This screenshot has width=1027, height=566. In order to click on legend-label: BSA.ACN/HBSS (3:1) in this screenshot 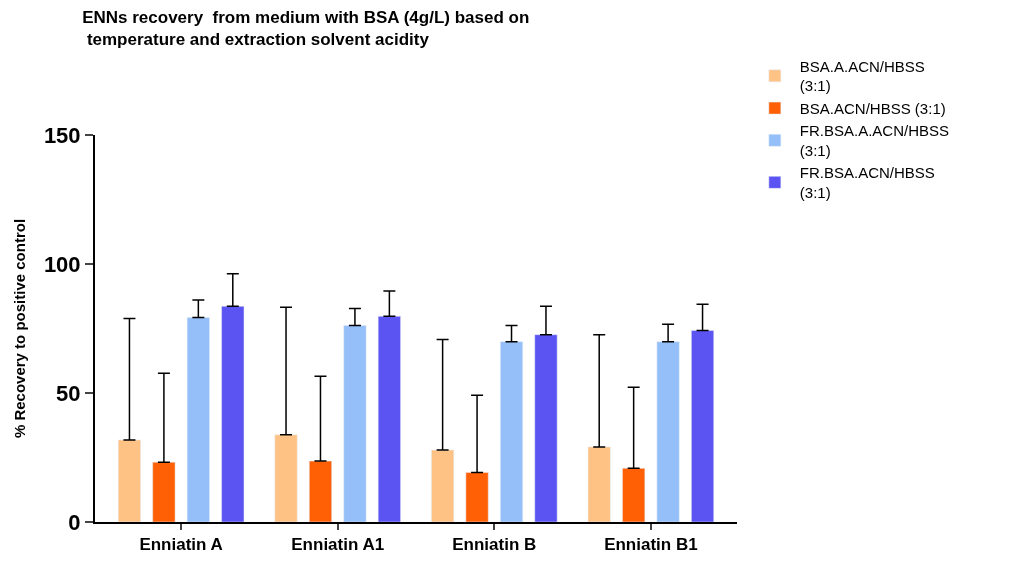, I will do `click(872, 108)`.